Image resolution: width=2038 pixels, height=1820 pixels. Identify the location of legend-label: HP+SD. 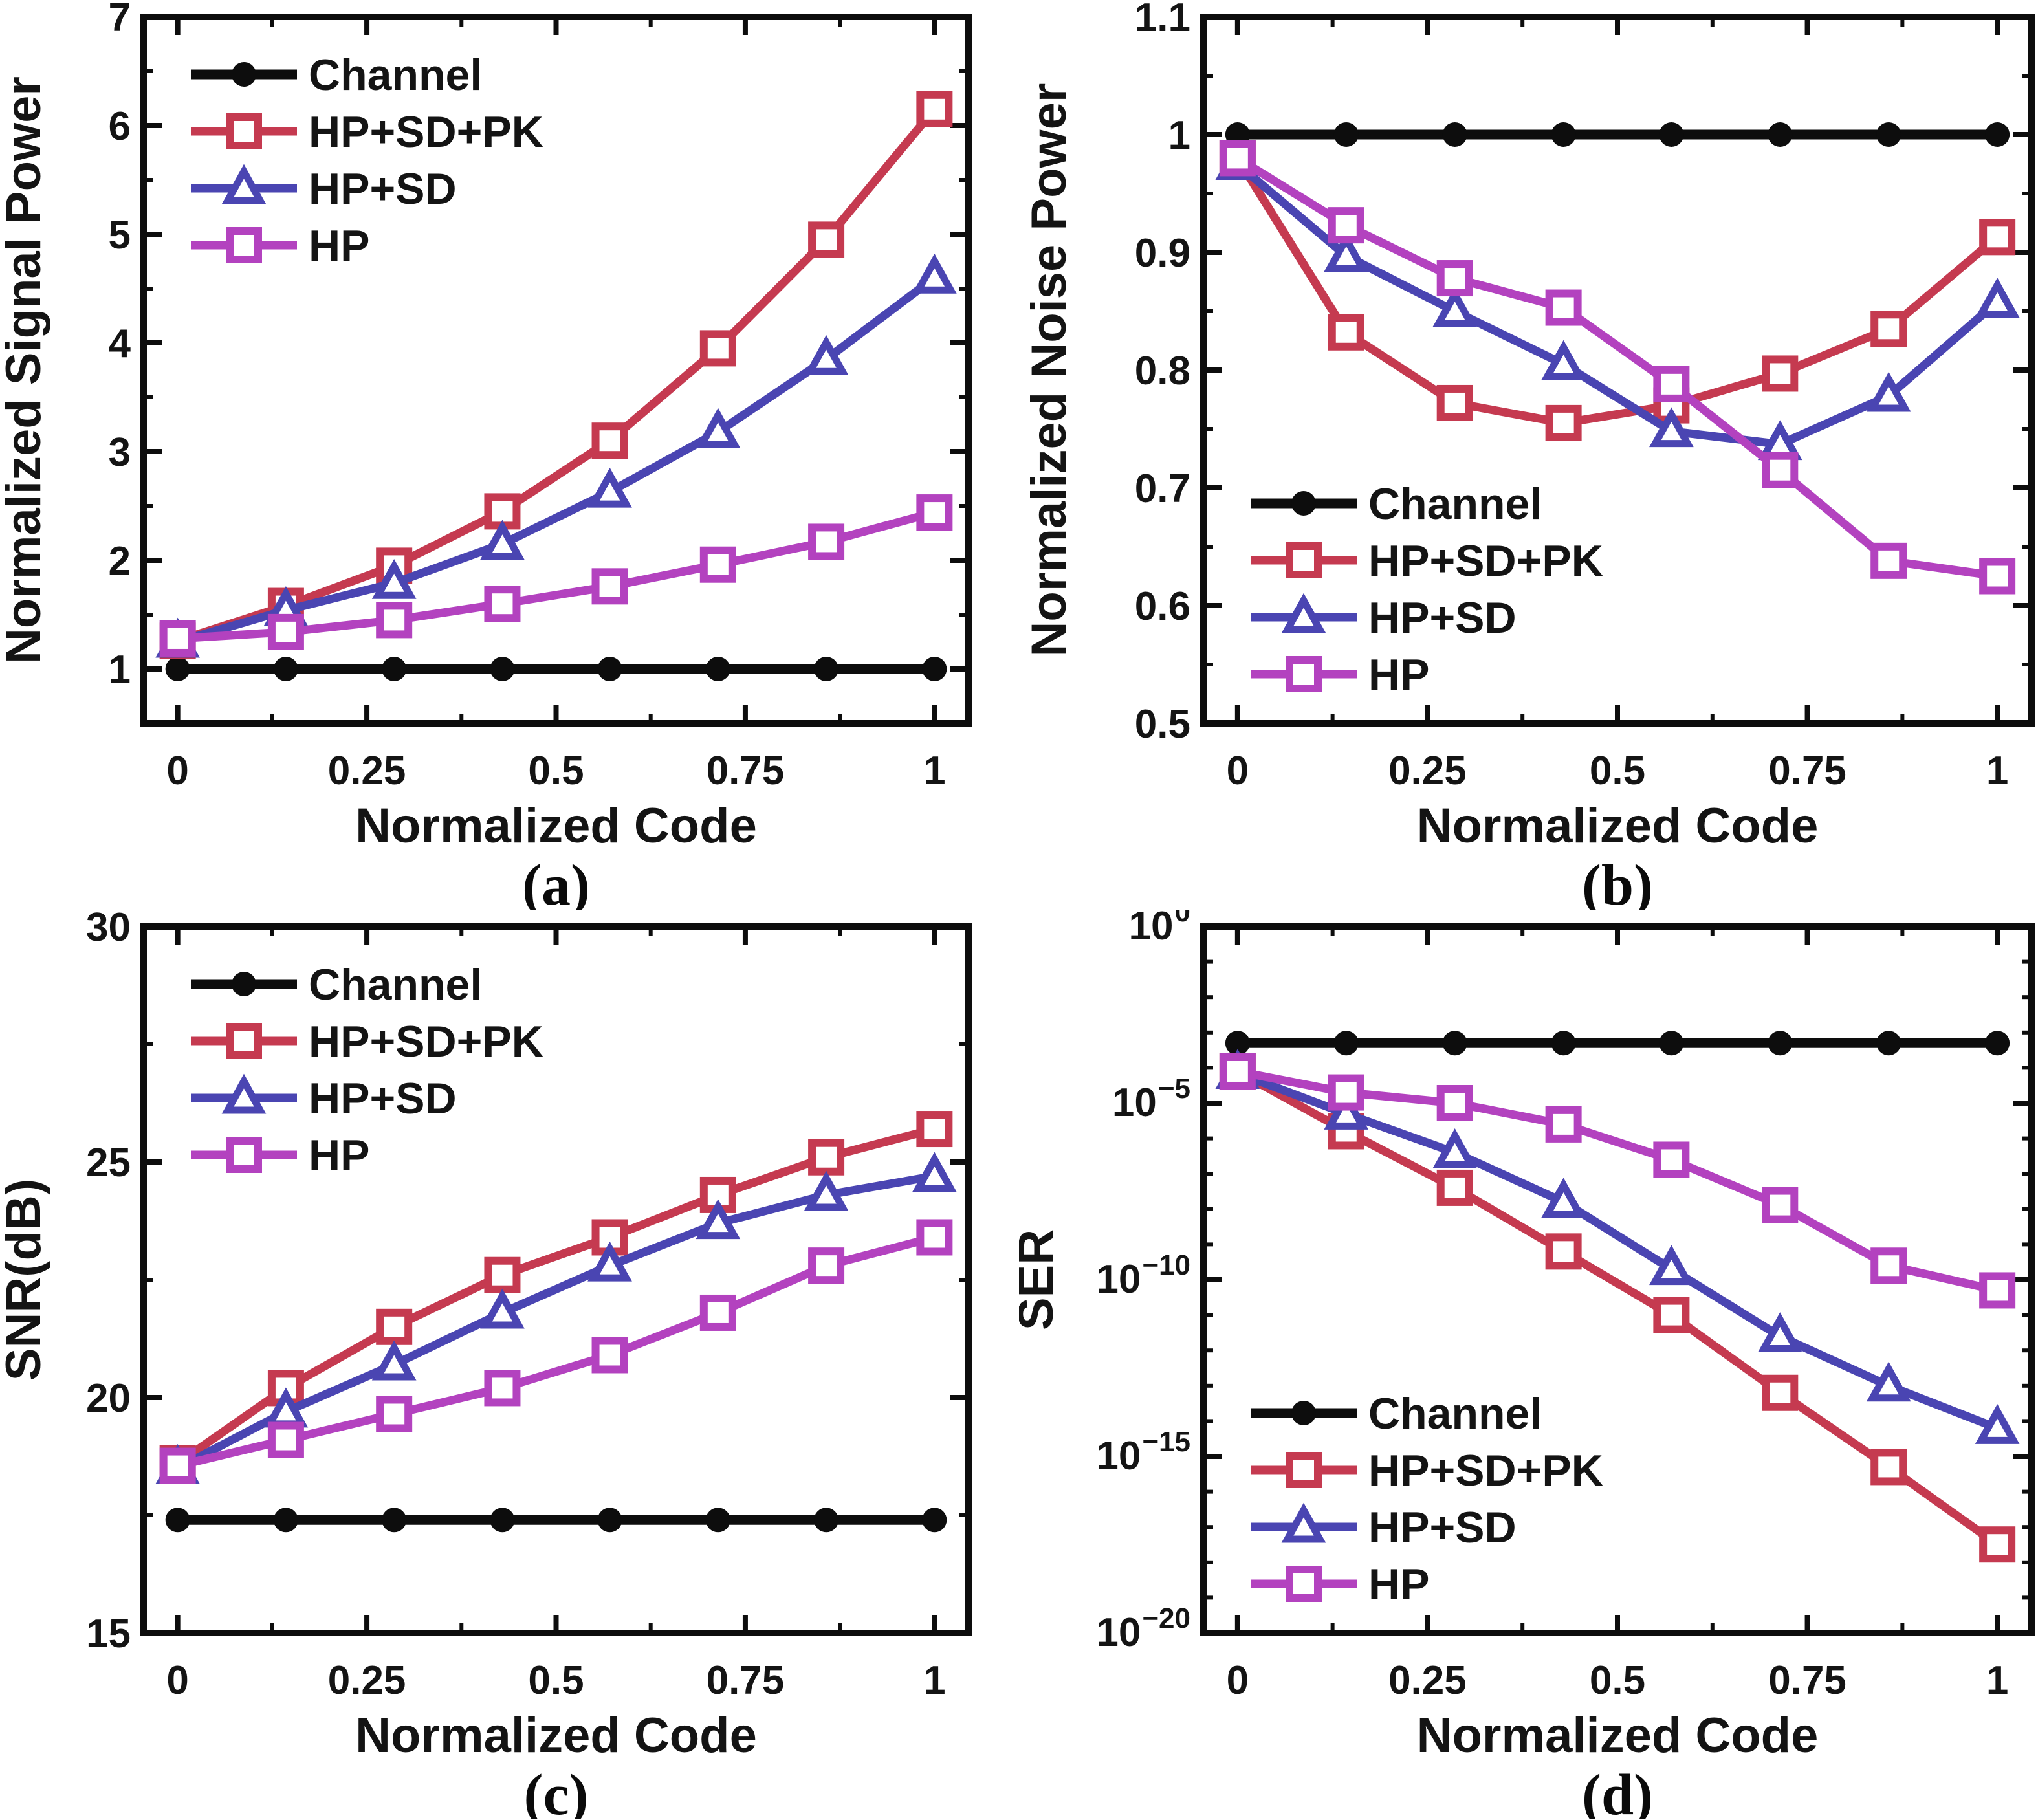
(383, 189).